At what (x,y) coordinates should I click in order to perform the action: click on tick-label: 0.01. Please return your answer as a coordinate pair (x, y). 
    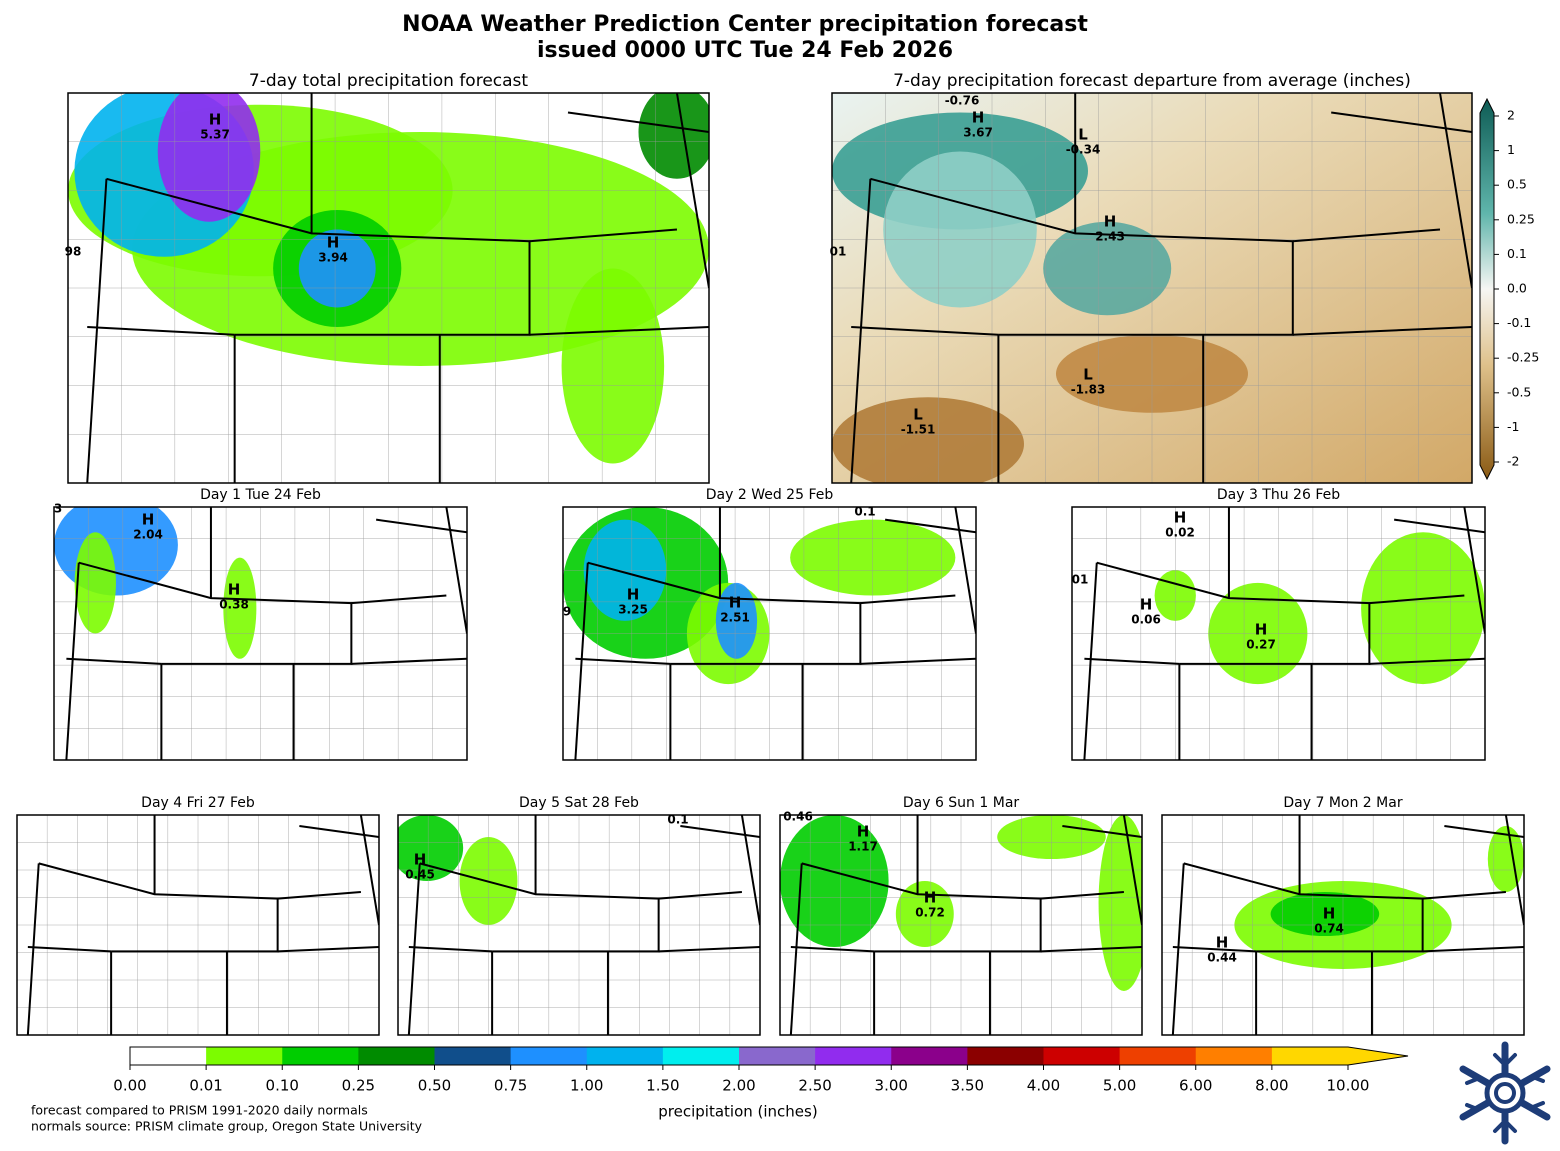
    Looking at the image, I should click on (205, 1086).